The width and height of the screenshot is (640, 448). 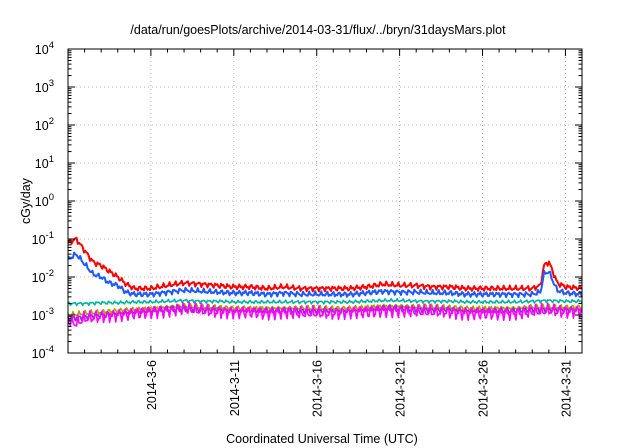 I want to click on x-tick-label: 2014-3-16, so click(x=318, y=388).